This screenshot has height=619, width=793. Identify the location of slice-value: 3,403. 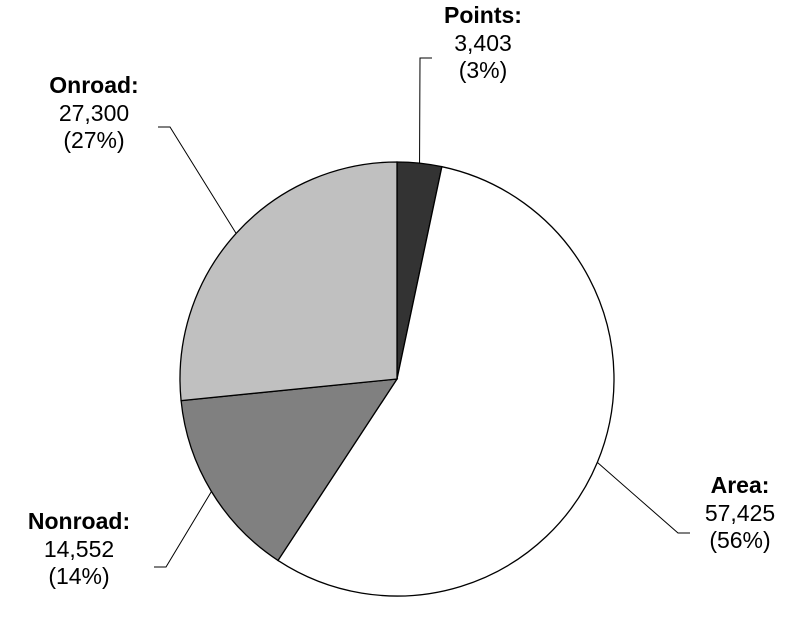
(483, 42).